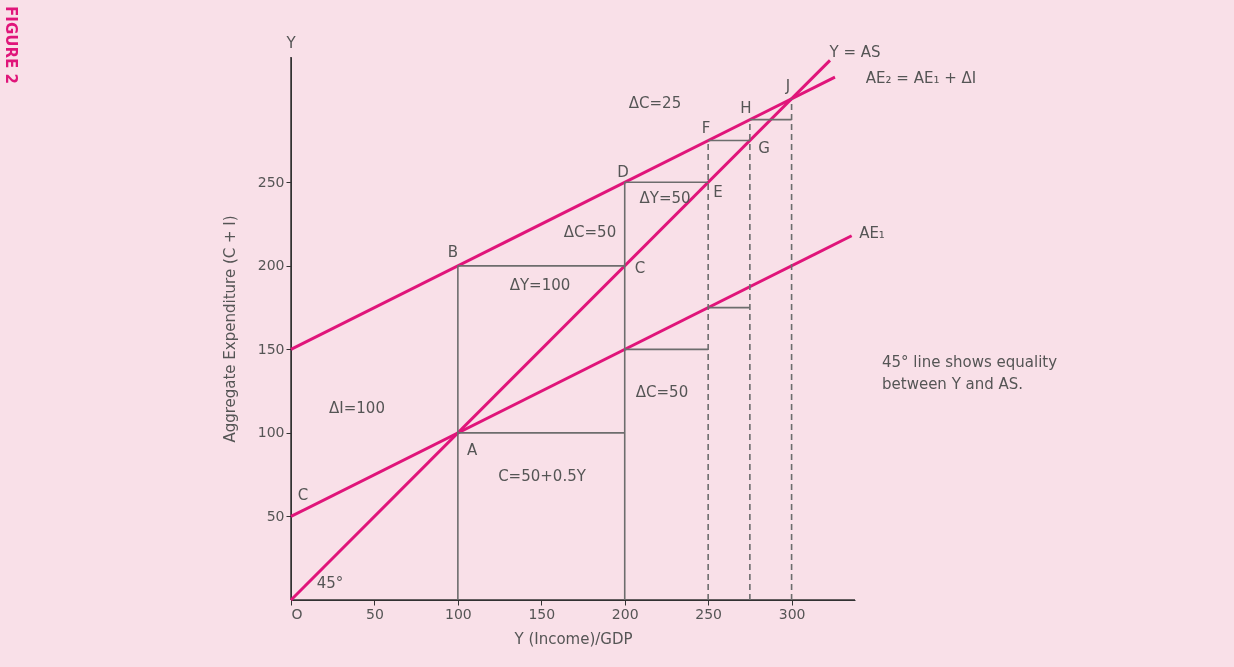 The width and height of the screenshot is (1234, 667). Describe the element at coordinates (297, 613) in the screenshot. I see `x-tick-label: O` at that location.